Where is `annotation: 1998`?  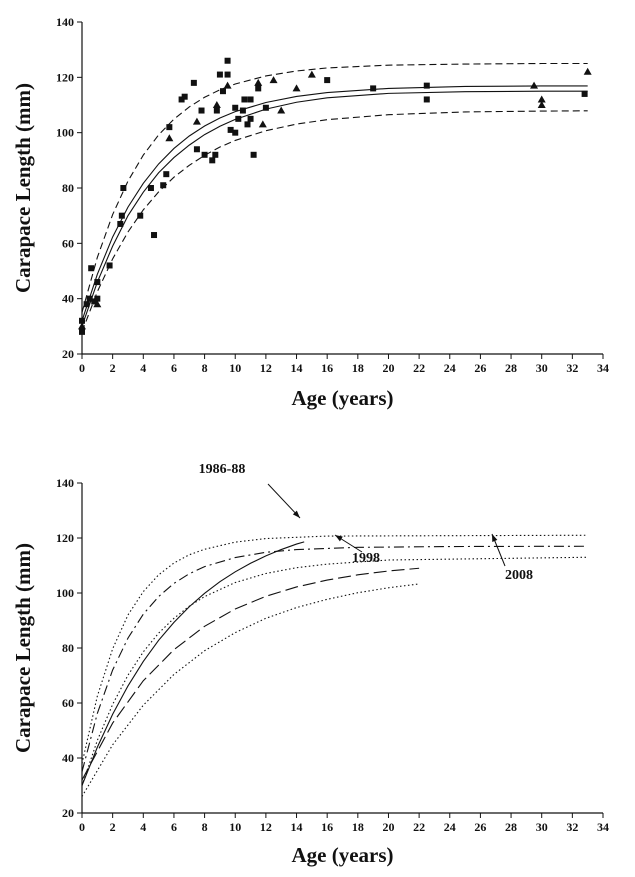 annotation: 1998 is located at coordinates (366, 558).